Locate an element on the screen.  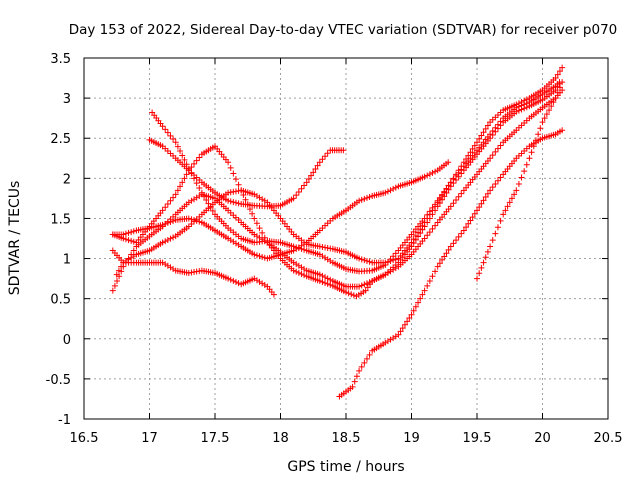
y-tick-label: 0 is located at coordinates (67, 340).